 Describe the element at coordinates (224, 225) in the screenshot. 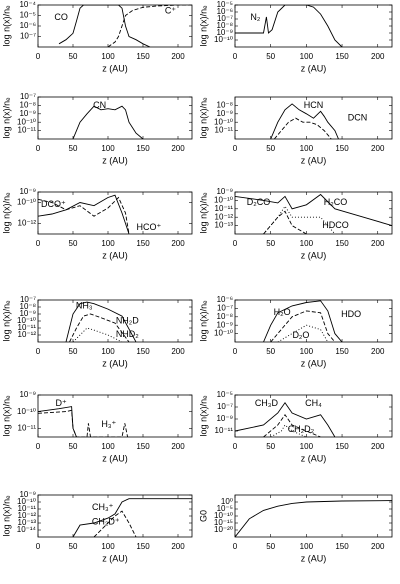

I see `y-tick-label: 10⁻¹³` at that location.